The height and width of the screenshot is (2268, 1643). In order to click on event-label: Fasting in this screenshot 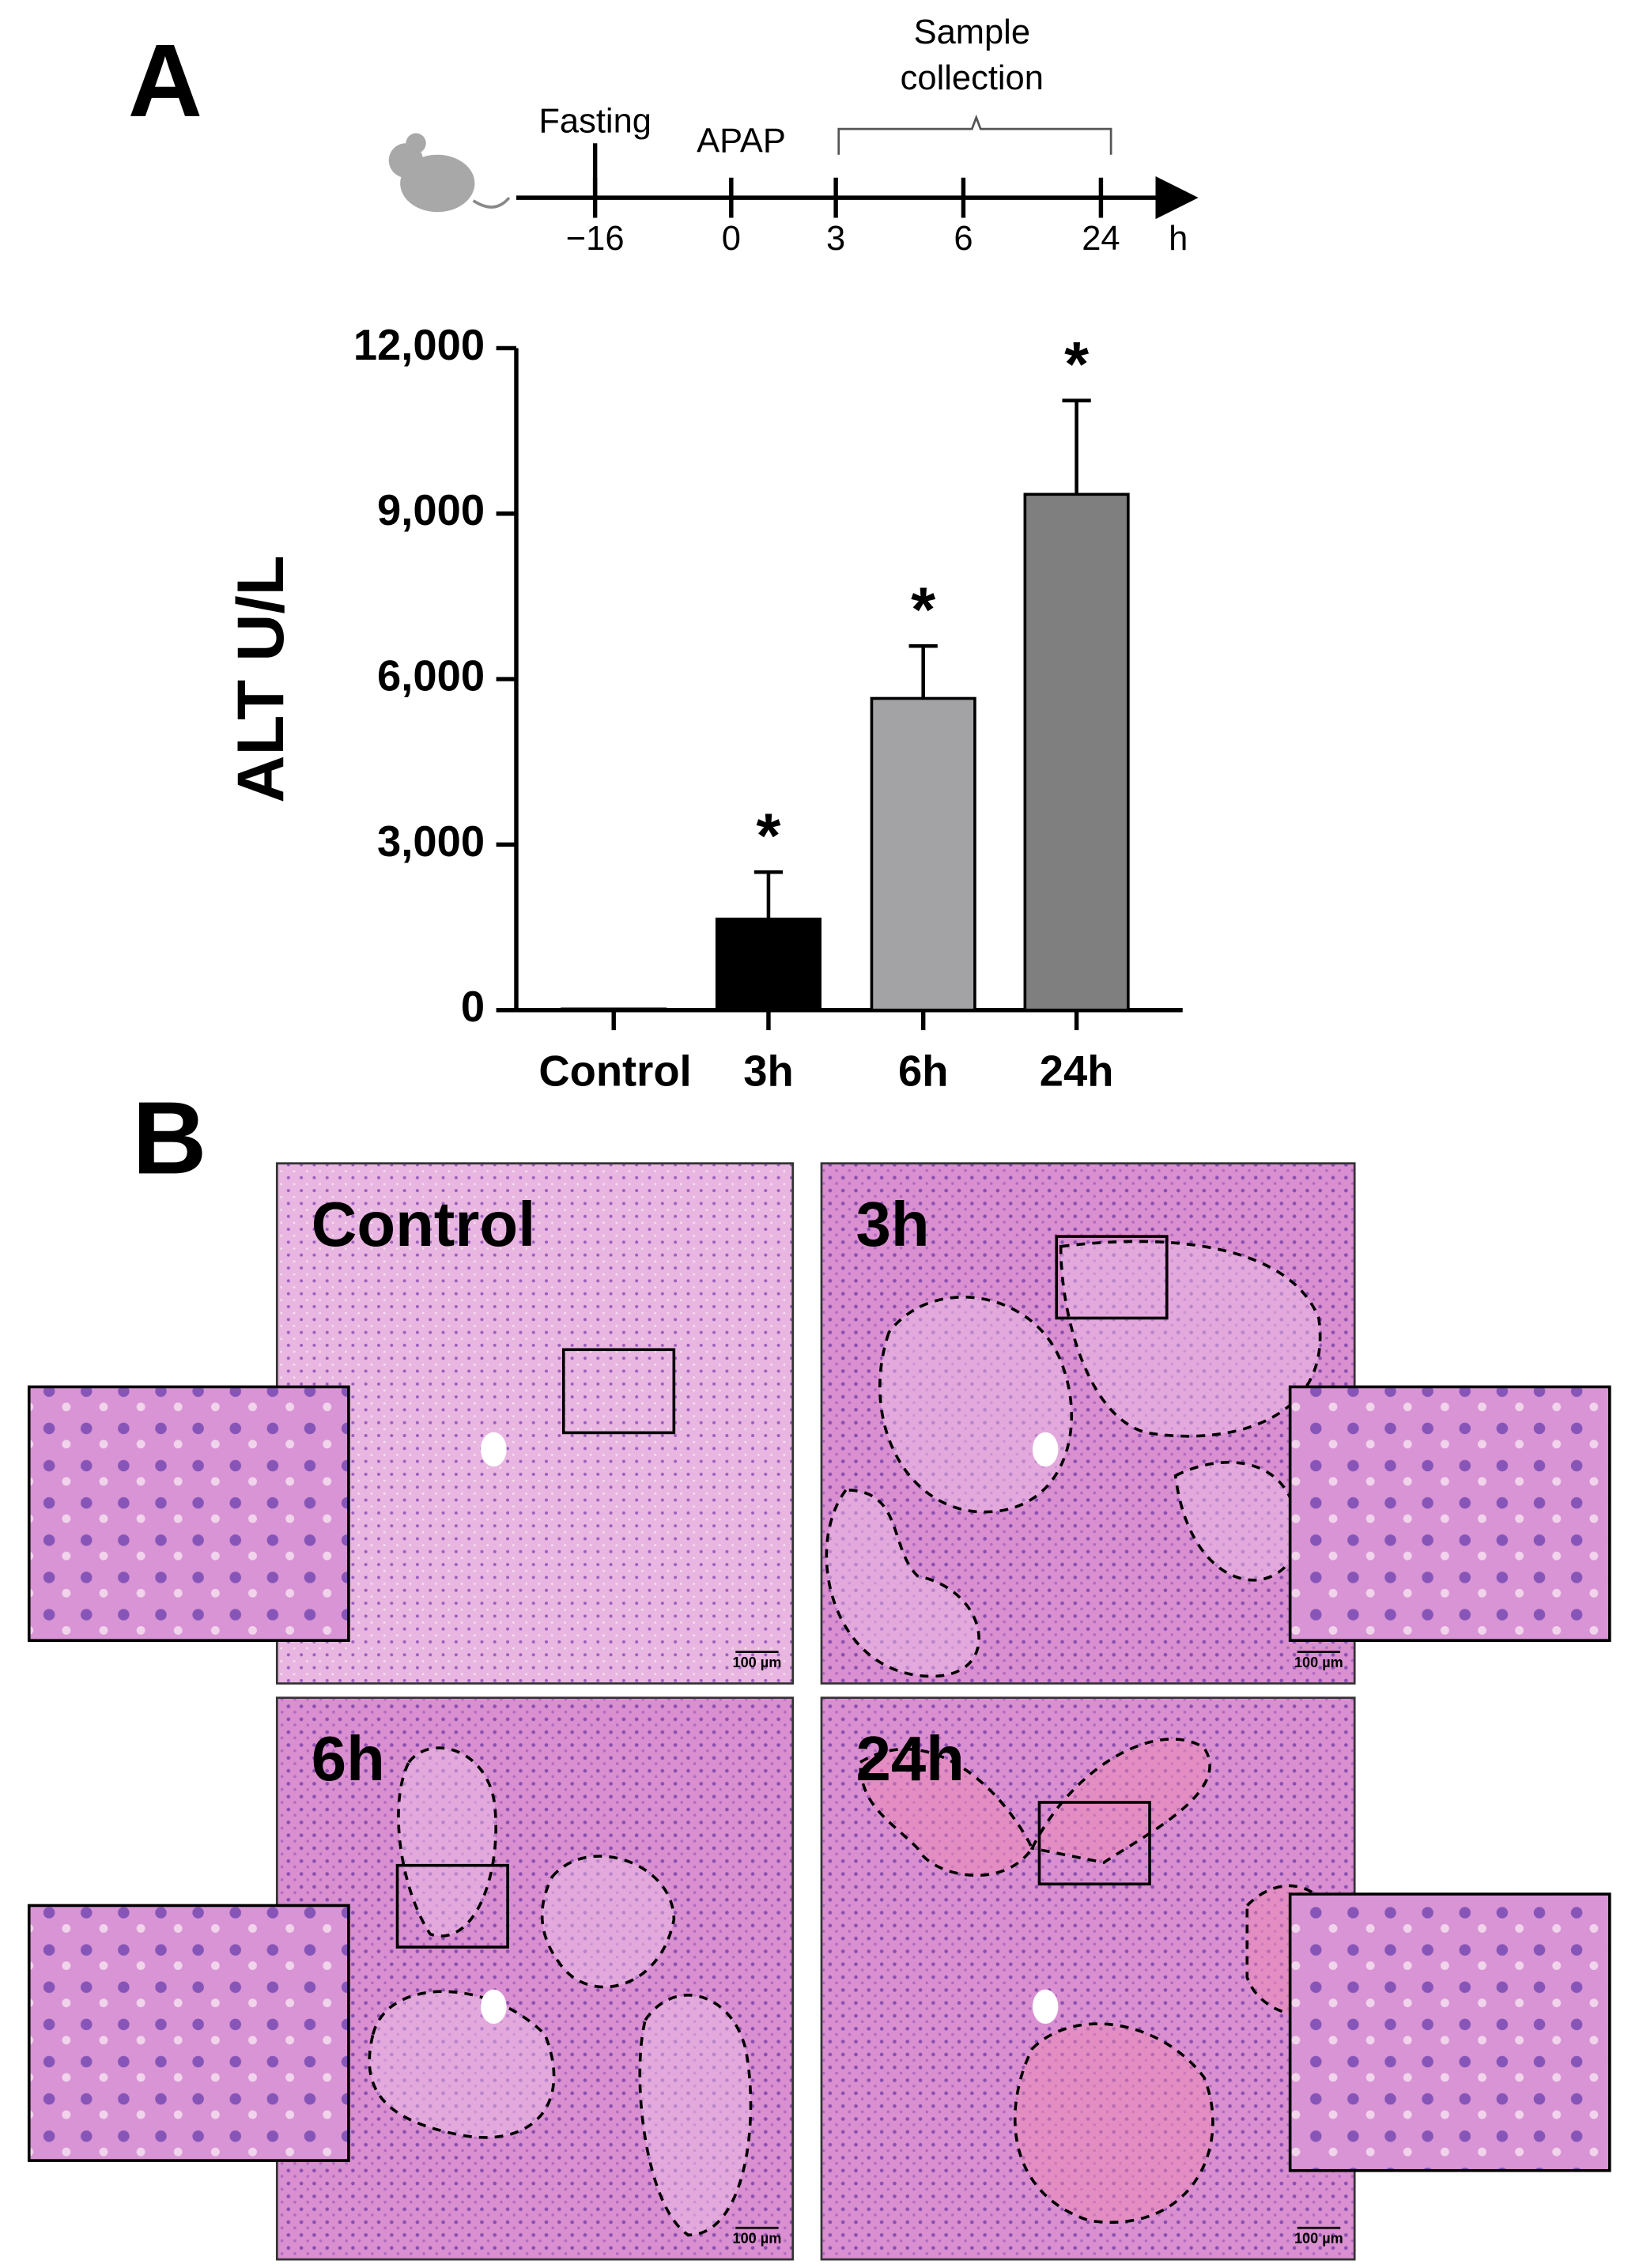, I will do `click(595, 121)`.